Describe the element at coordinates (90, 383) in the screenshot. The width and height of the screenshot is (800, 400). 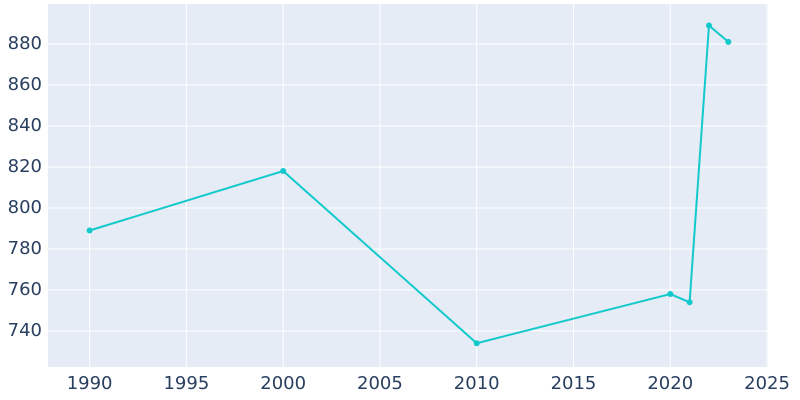
I see `x-tick-label: 1990` at that location.